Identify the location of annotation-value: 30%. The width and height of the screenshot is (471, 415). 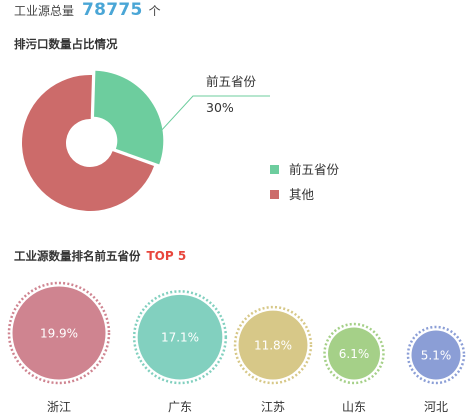
(220, 107).